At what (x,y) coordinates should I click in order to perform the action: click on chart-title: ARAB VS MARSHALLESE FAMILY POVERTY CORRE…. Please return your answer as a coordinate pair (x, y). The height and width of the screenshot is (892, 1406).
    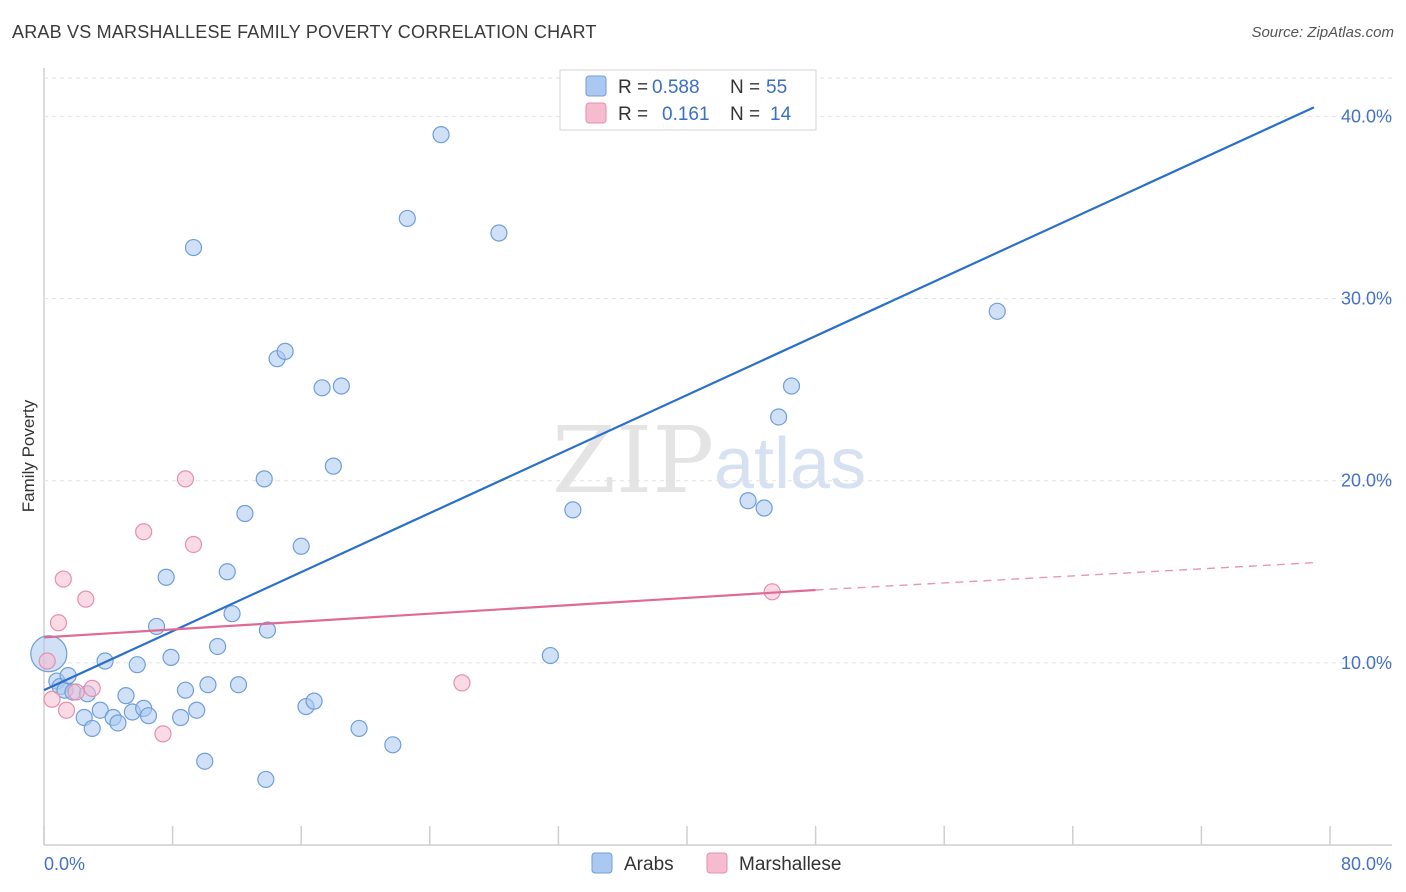
    Looking at the image, I should click on (304, 32).